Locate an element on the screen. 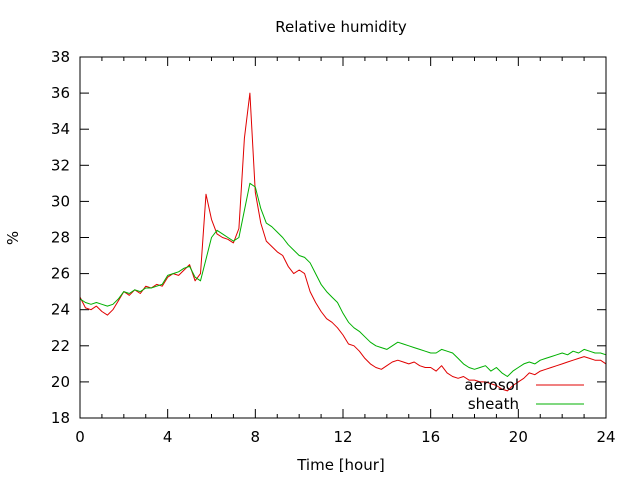  legend-label-aerosol: aerosol is located at coordinates (491, 385).